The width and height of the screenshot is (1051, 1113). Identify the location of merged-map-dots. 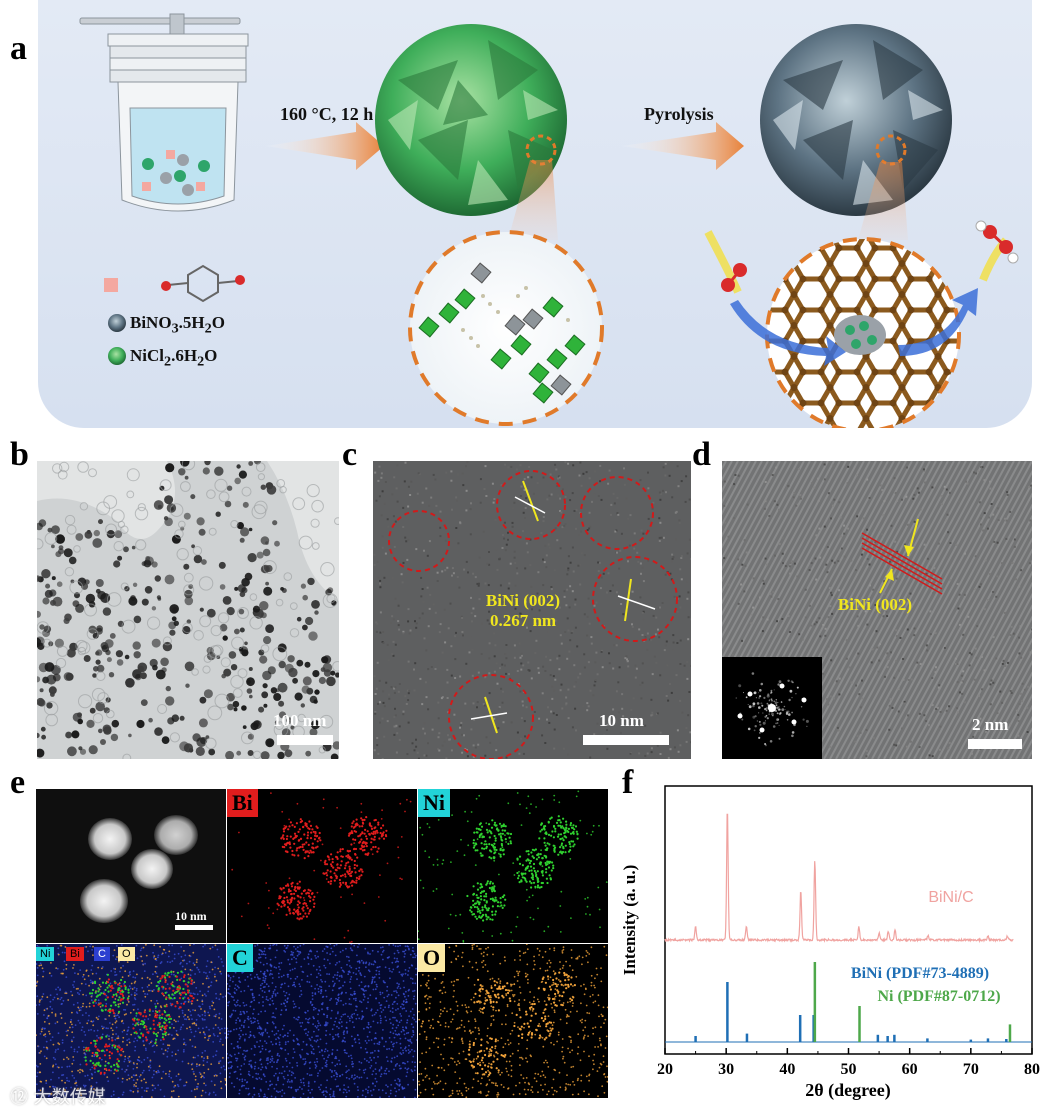
(131, 1021).